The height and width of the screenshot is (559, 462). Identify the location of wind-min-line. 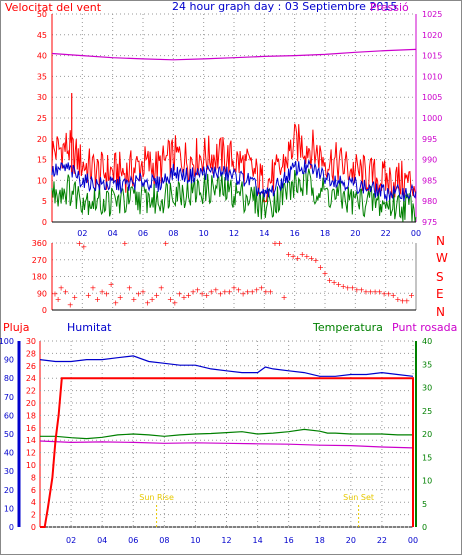
(234, 195).